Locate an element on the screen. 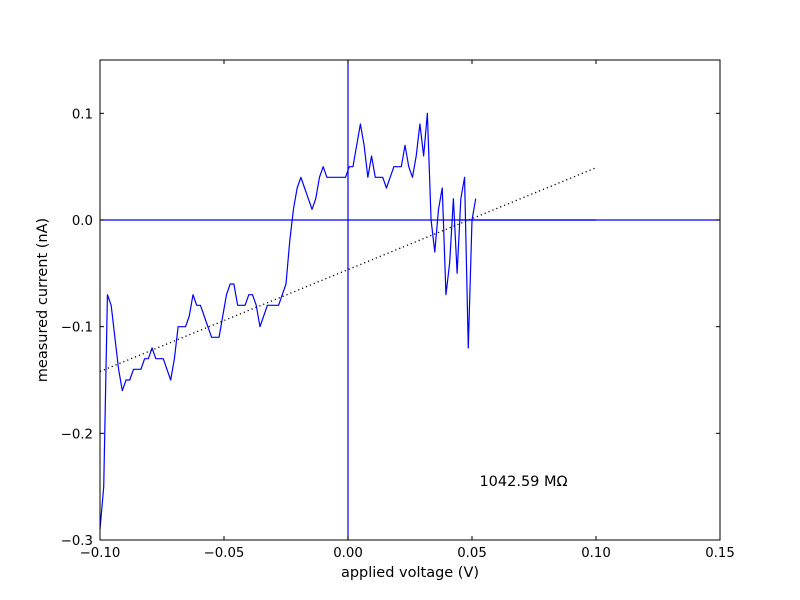 This screenshot has width=800, height=600. x-tick-label: 0.10 is located at coordinates (596, 553).